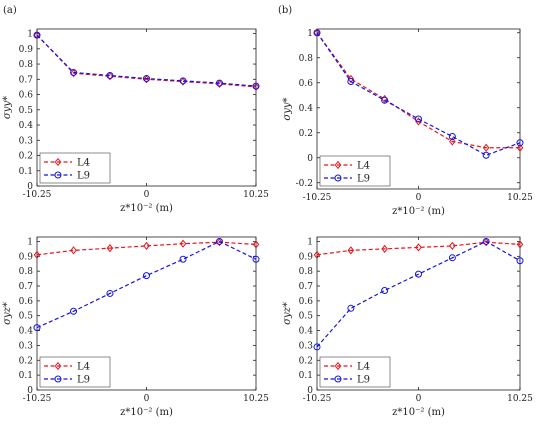 The image size is (550, 432). What do you see at coordinates (418, 412) in the screenshot?
I see `x-axis-label: z*10⁻² (m)` at bounding box center [418, 412].